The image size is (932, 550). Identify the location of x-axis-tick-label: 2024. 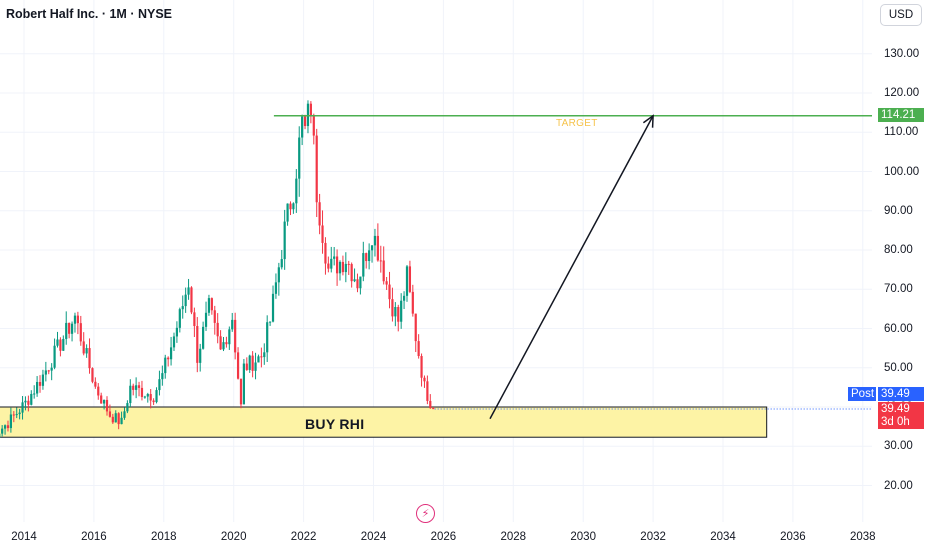
(373, 537).